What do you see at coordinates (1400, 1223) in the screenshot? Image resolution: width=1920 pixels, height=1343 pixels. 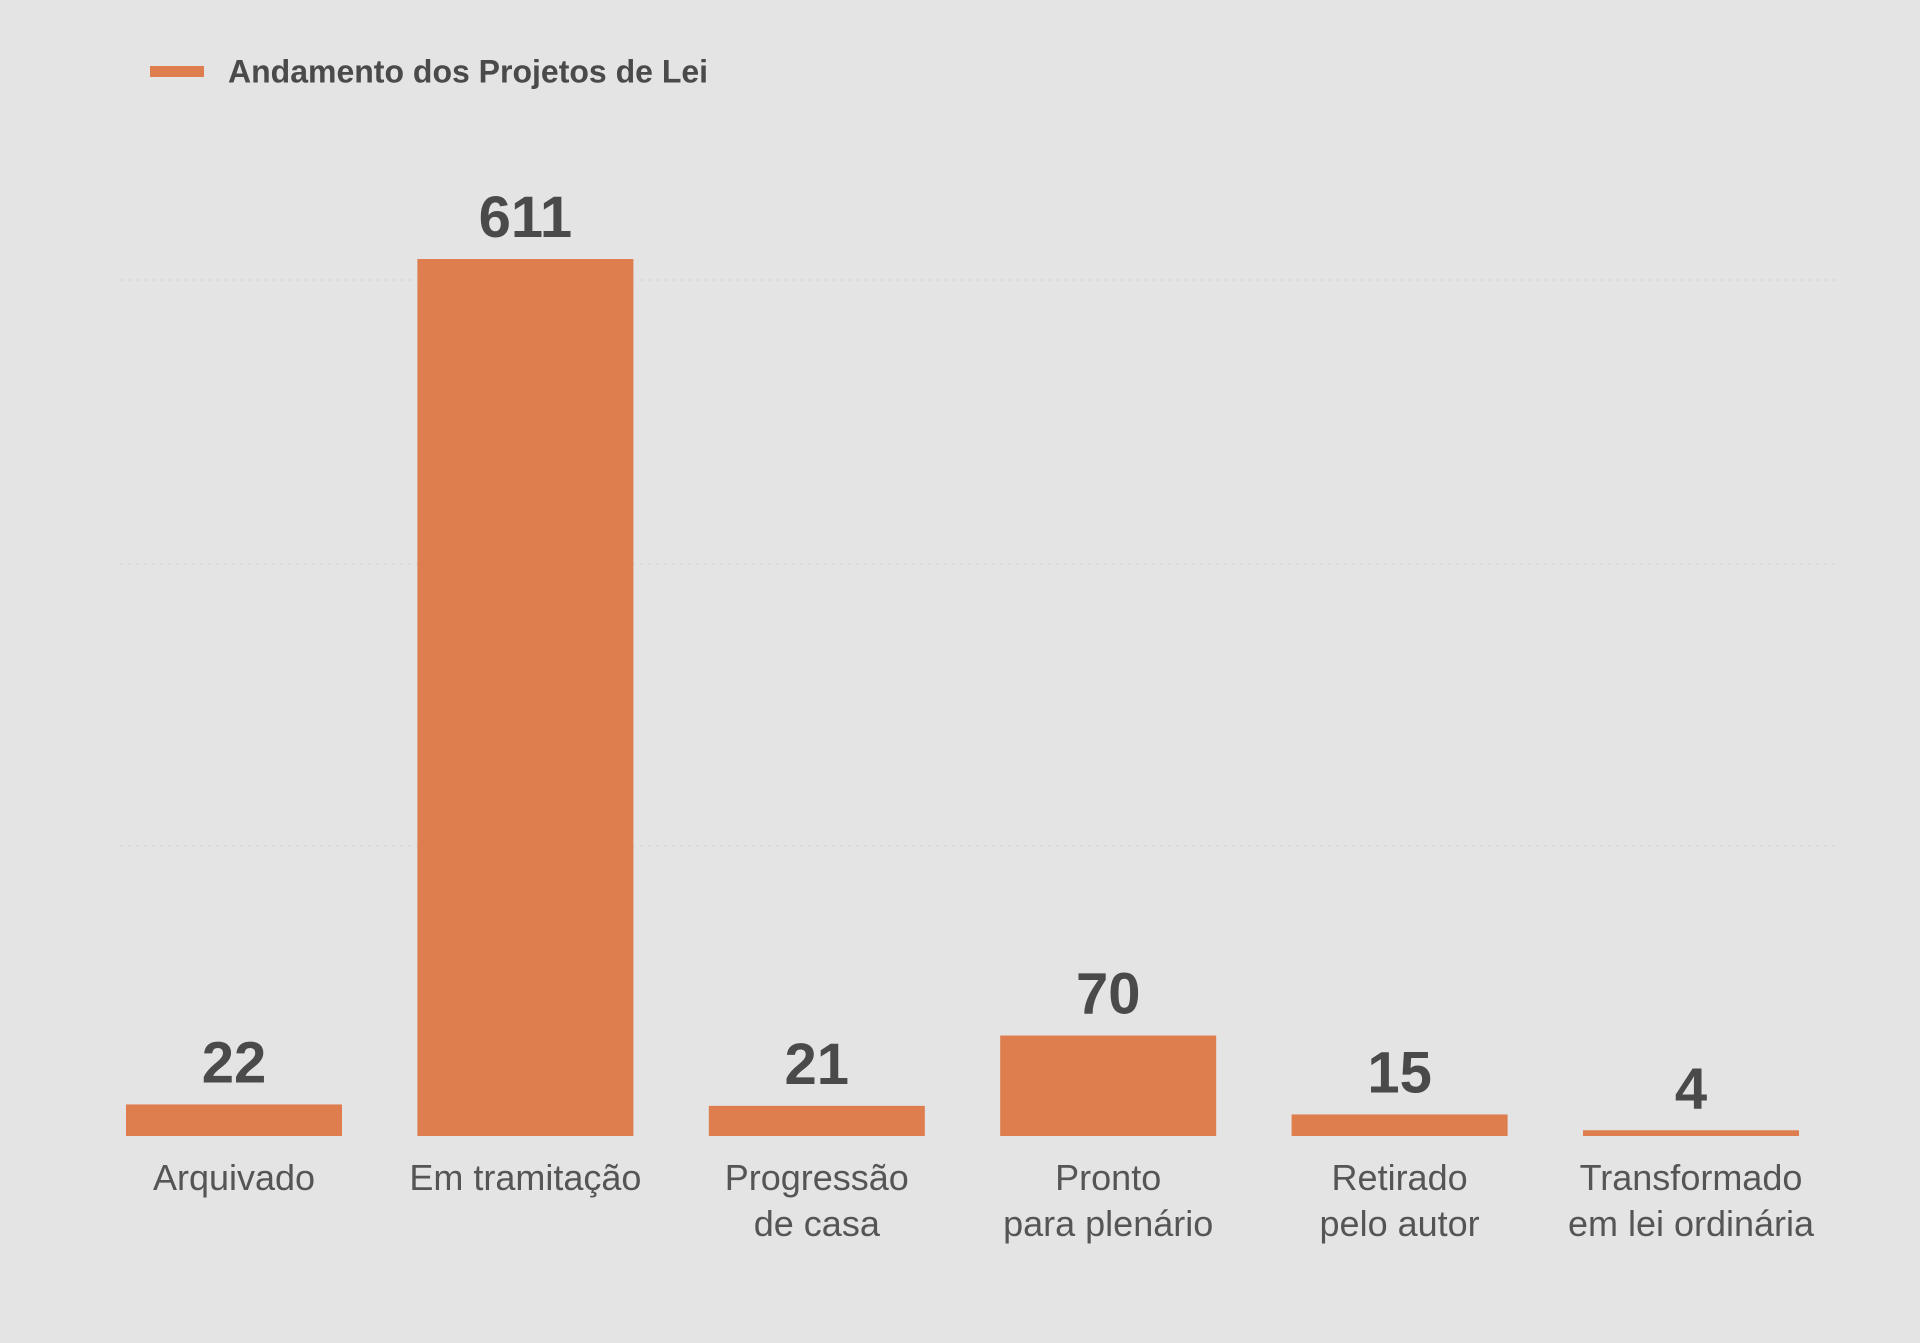 I see `category-label: pelo autor` at bounding box center [1400, 1223].